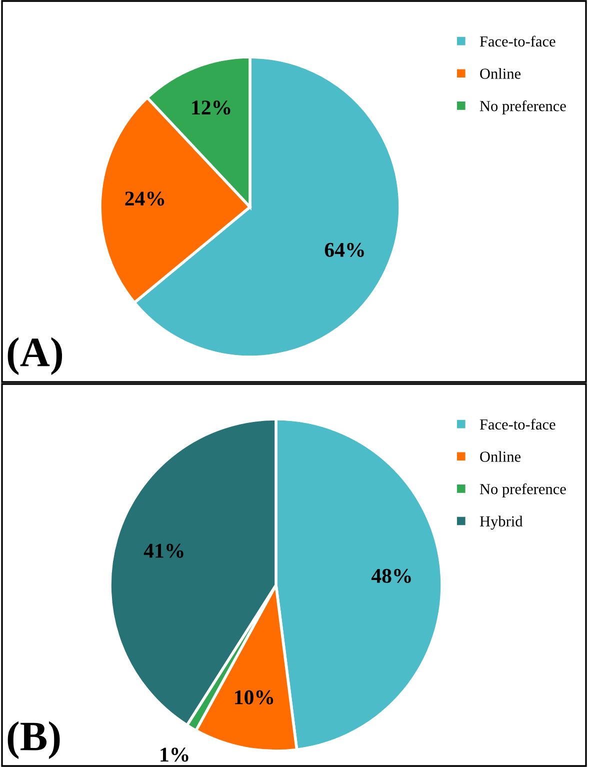  Describe the element at coordinates (211, 107) in the screenshot. I see `data-label: 12%` at that location.